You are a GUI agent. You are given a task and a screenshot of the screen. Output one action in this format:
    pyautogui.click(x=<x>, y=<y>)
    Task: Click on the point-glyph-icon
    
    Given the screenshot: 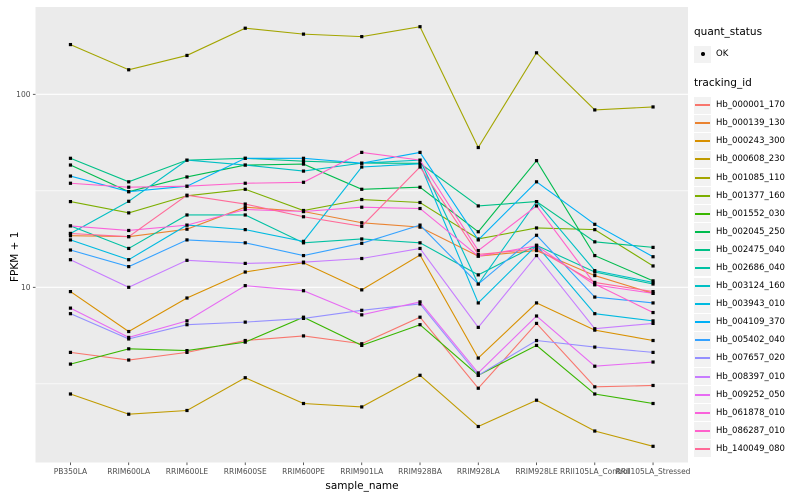 What is the action you would take?
    pyautogui.click(x=702, y=54)
    